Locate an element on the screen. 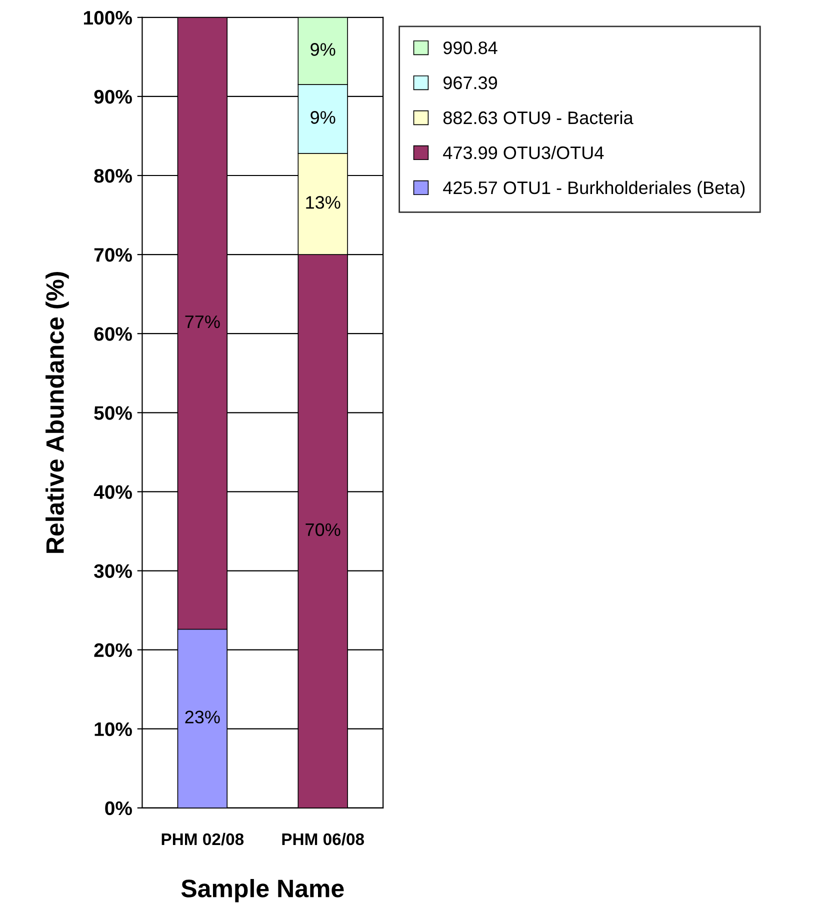  legend-label: 967.39 is located at coordinates (470, 83).